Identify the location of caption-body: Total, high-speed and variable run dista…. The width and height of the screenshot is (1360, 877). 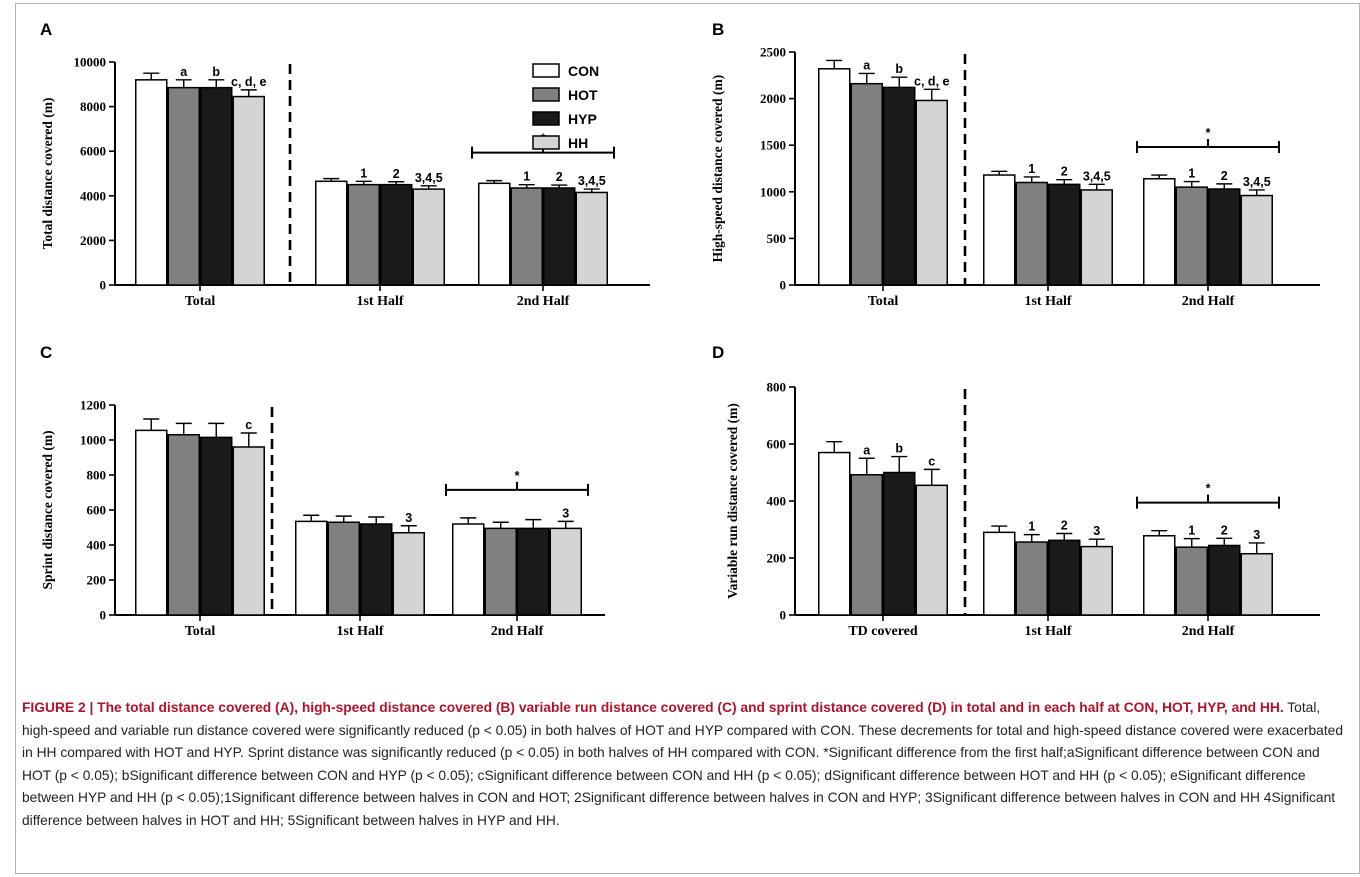
(683, 764).